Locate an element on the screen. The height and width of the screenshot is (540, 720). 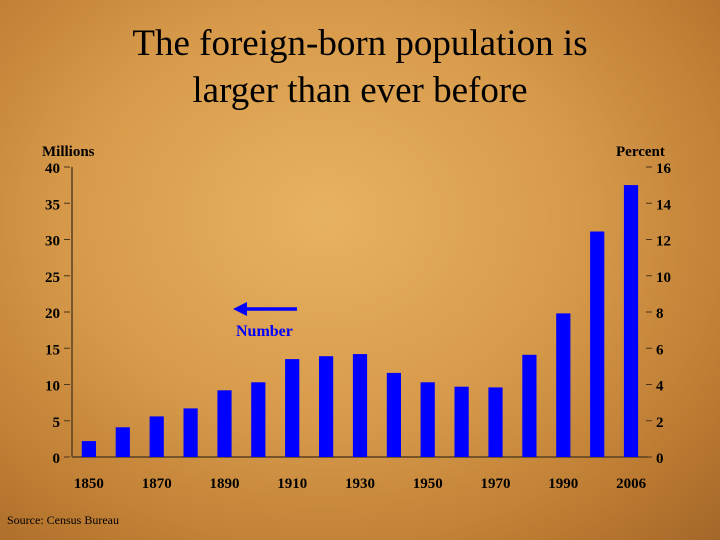
right-tick-label: 4 is located at coordinates (660, 387).